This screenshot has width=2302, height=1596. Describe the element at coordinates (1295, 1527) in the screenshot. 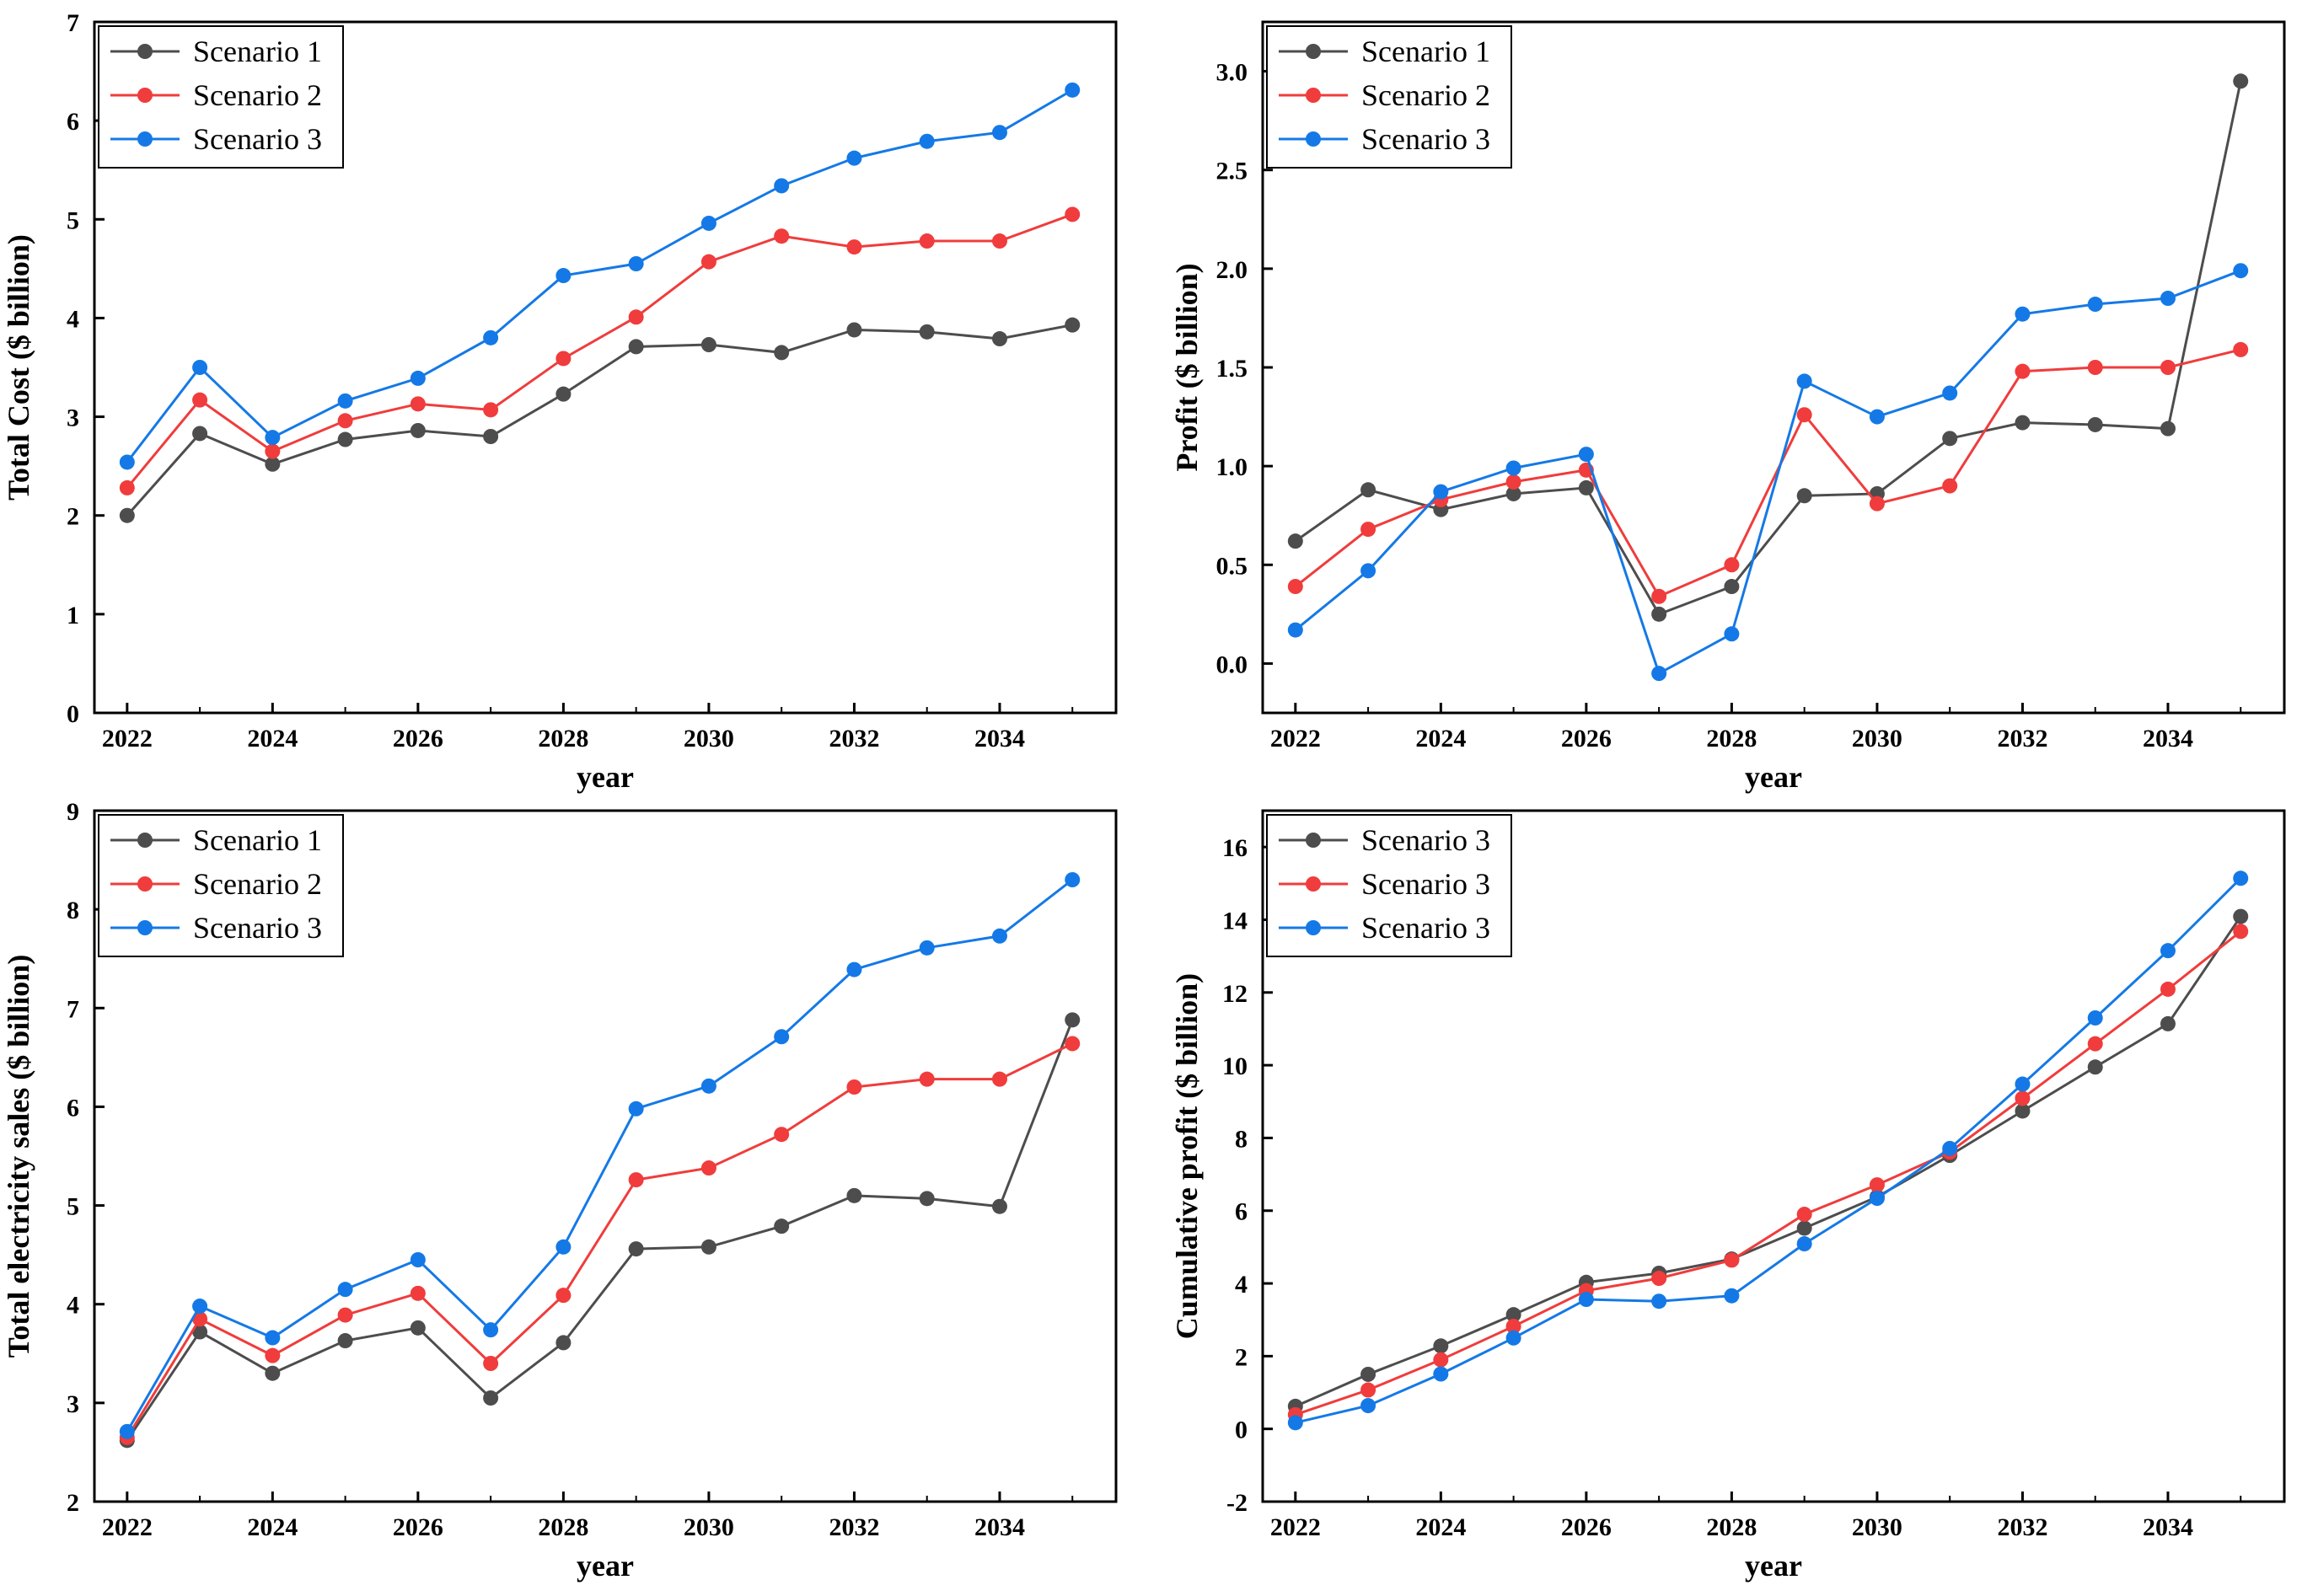

I see `x-tick-label: 2022` at that location.